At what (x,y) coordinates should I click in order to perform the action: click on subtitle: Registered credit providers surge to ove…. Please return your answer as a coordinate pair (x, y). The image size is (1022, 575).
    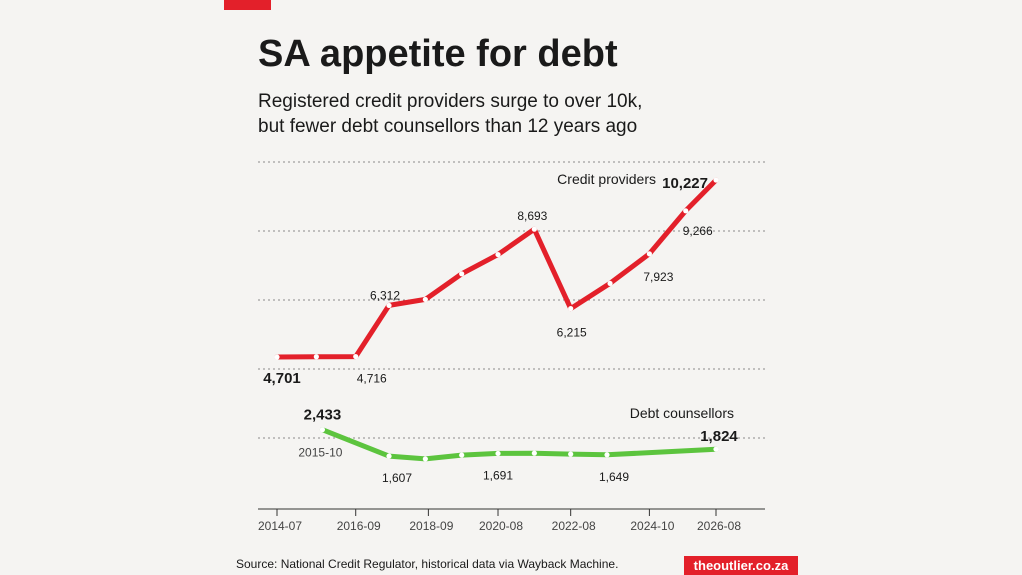
    Looking at the image, I should click on (450, 101).